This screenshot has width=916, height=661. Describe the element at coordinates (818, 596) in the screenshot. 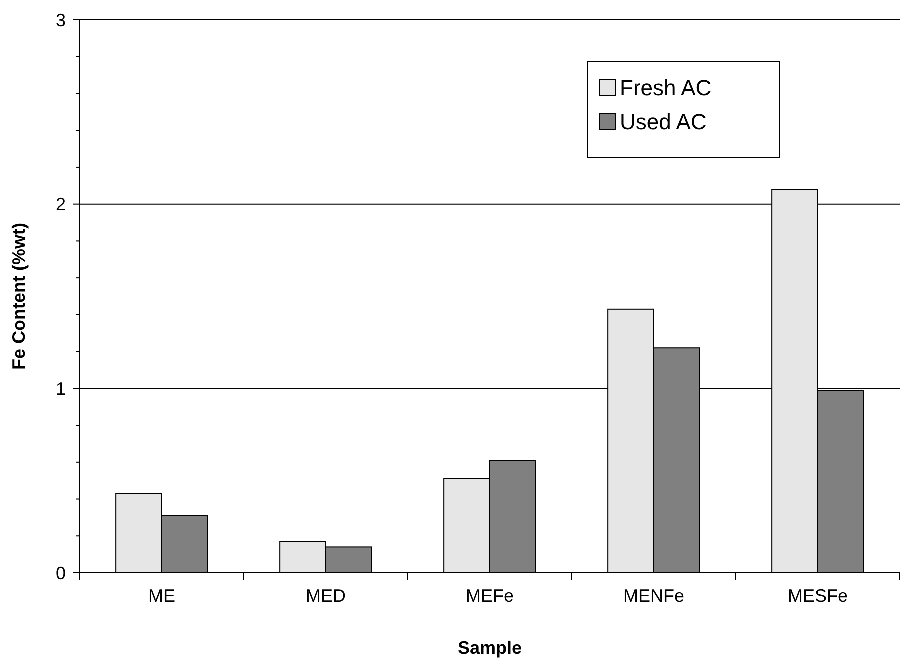

I see `x-tick-label: MESFe` at that location.